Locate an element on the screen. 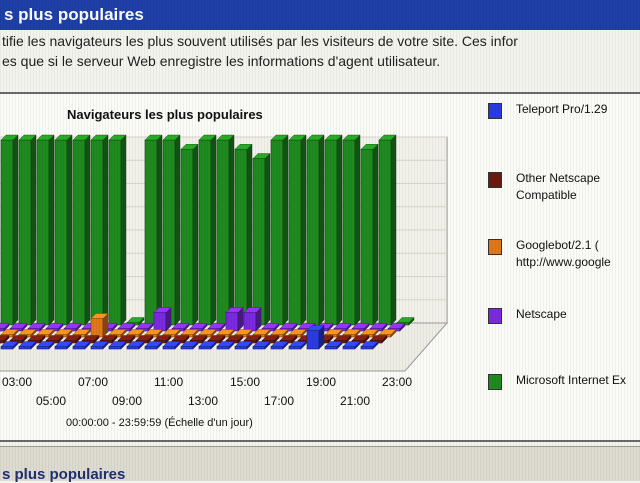 This screenshot has width=640, height=483. legend-label: Netscape is located at coordinates (541, 314).